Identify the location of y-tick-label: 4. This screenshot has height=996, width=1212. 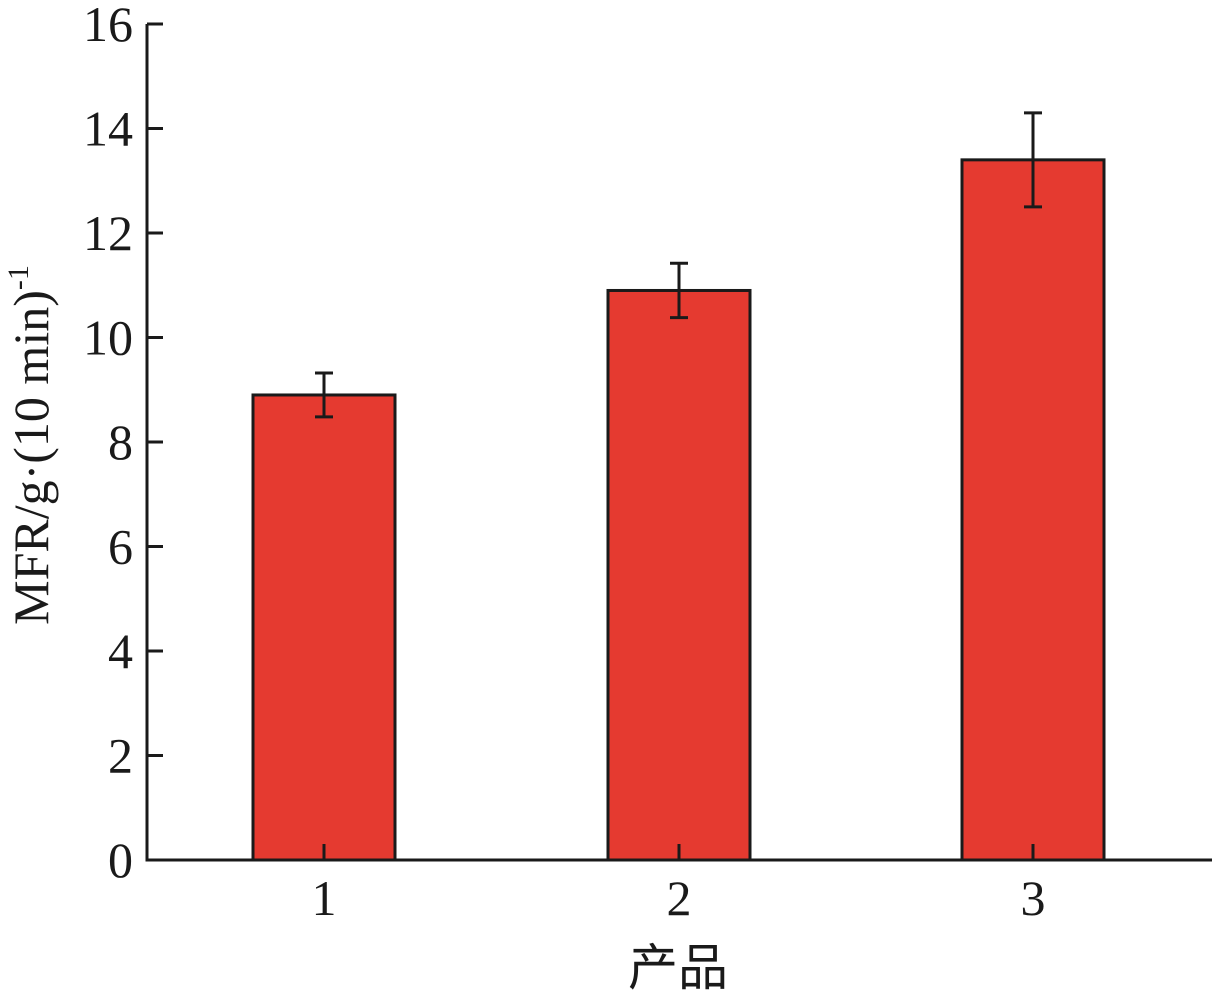
(120, 651).